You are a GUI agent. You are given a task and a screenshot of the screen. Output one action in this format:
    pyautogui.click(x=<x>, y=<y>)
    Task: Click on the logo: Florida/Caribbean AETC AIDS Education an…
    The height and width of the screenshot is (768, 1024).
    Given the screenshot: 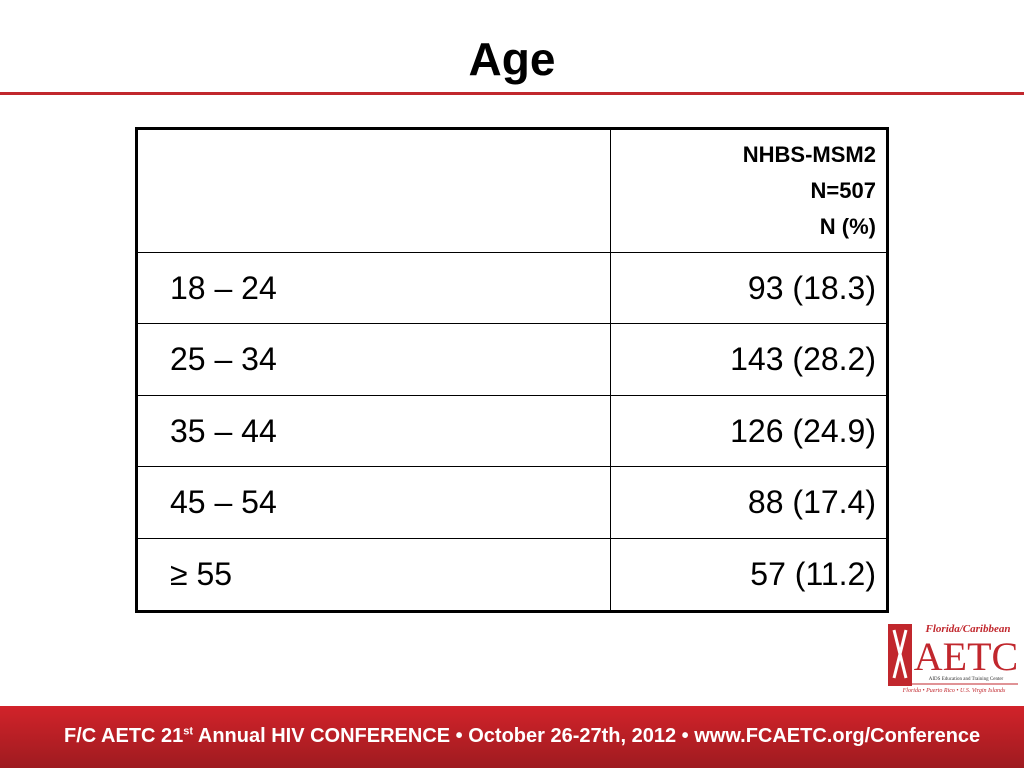 What is the action you would take?
    pyautogui.click(x=953, y=658)
    